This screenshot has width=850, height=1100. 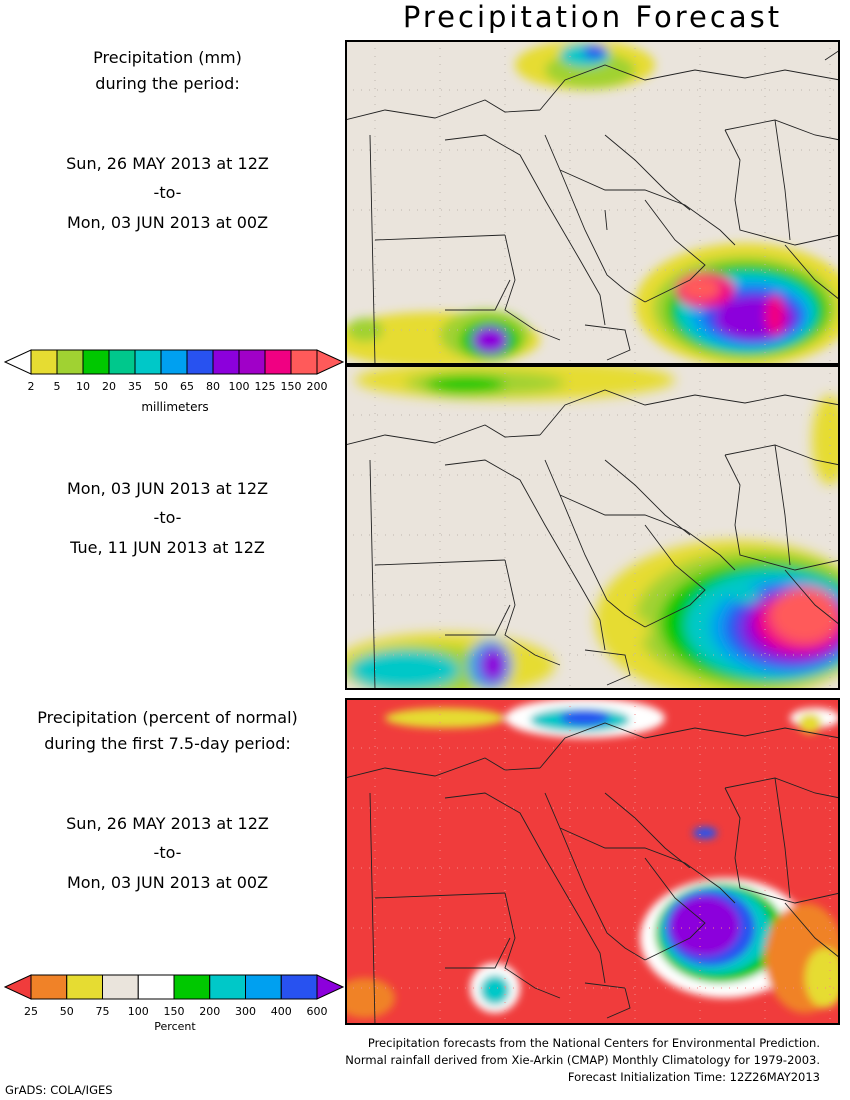 What do you see at coordinates (31, 386) in the screenshot?
I see `colorbar-mm-tick-label: 2` at bounding box center [31, 386].